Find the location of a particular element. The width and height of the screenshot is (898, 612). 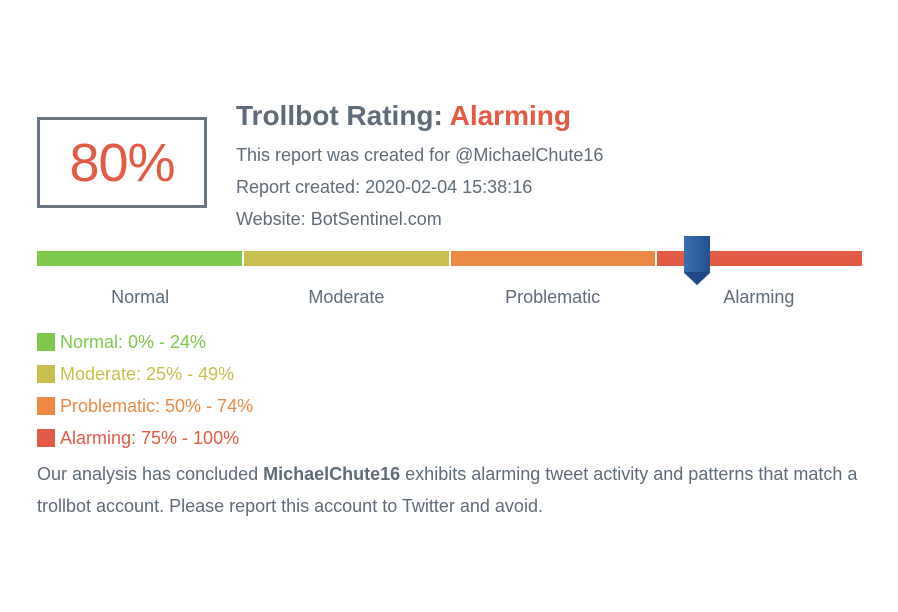

report-website: Website: BotSentinel.com is located at coordinates (339, 219).